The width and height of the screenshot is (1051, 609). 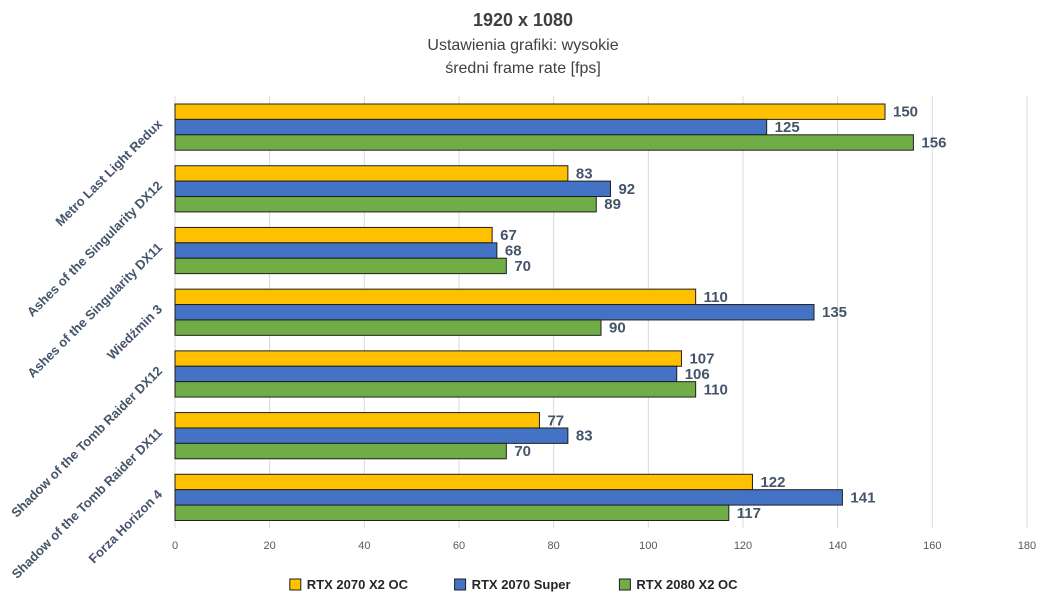 I want to click on chart-subtitle-line-1: Ustawienia grafiki: wysokie, so click(x=522, y=45).